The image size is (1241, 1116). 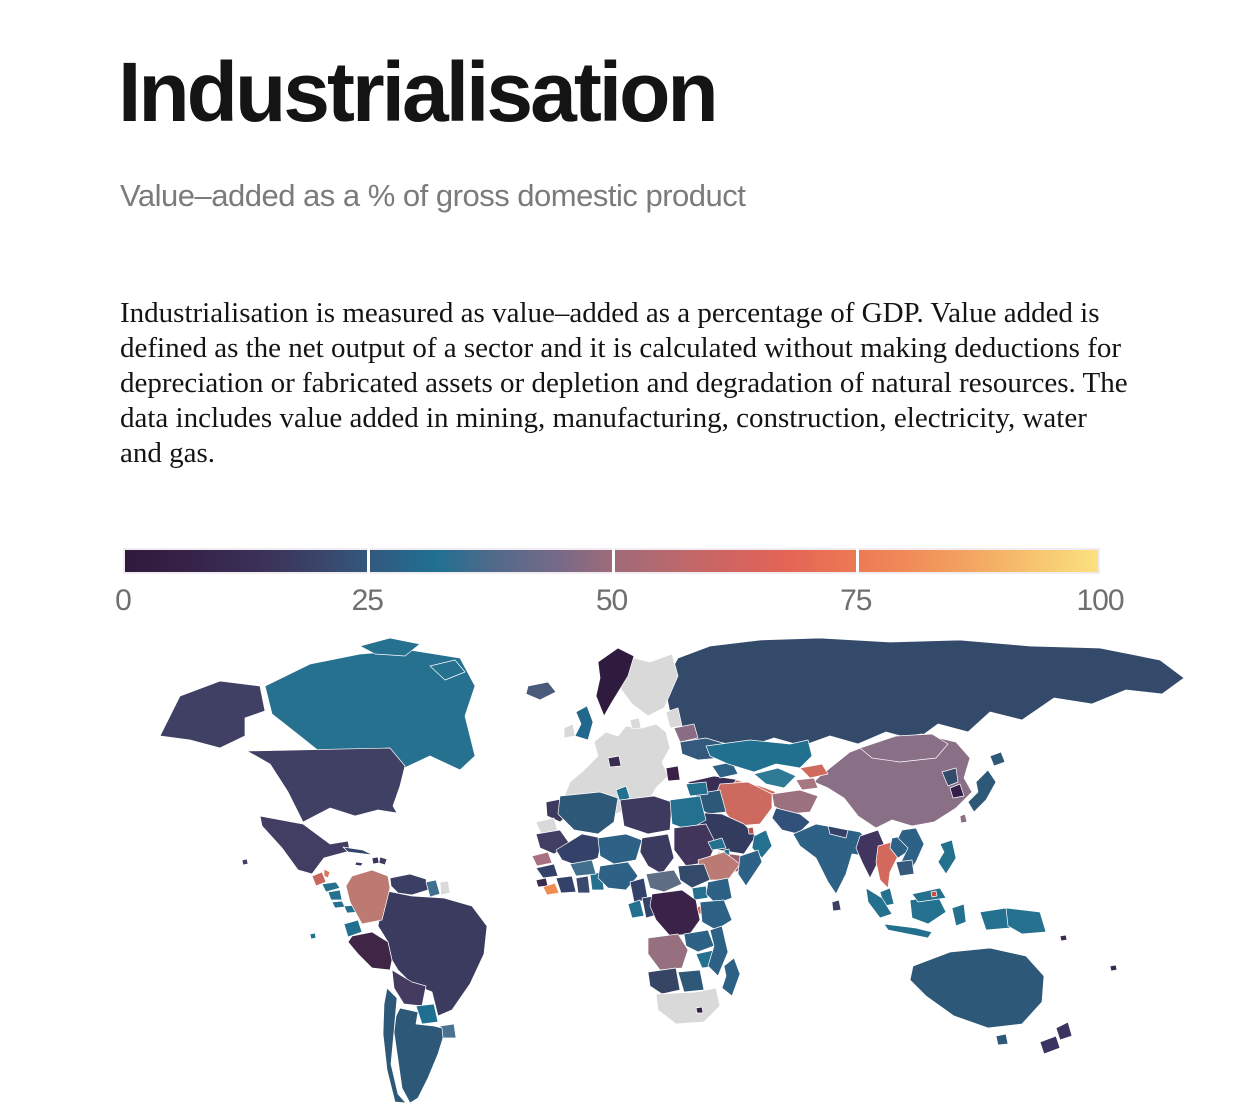 What do you see at coordinates (358, 851) in the screenshot?
I see `country-cuba` at bounding box center [358, 851].